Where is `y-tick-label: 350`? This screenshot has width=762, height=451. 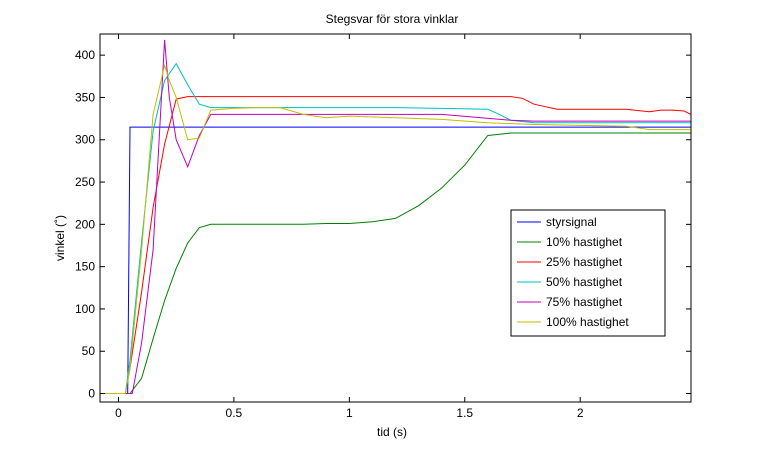
y-tick-label: 350 is located at coordinates (85, 97).